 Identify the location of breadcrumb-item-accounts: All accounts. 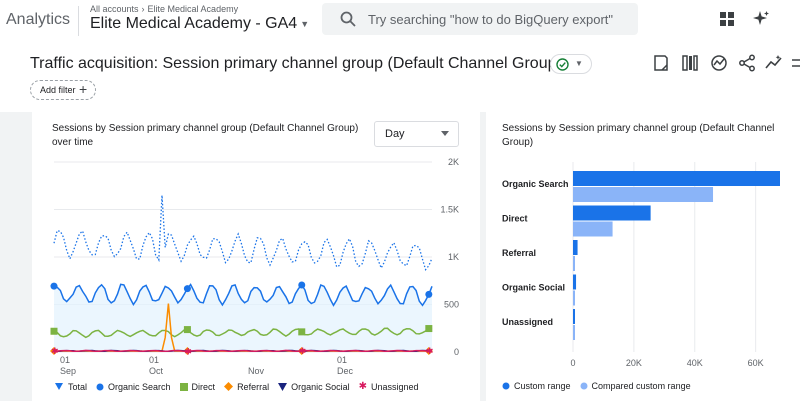
(114, 9).